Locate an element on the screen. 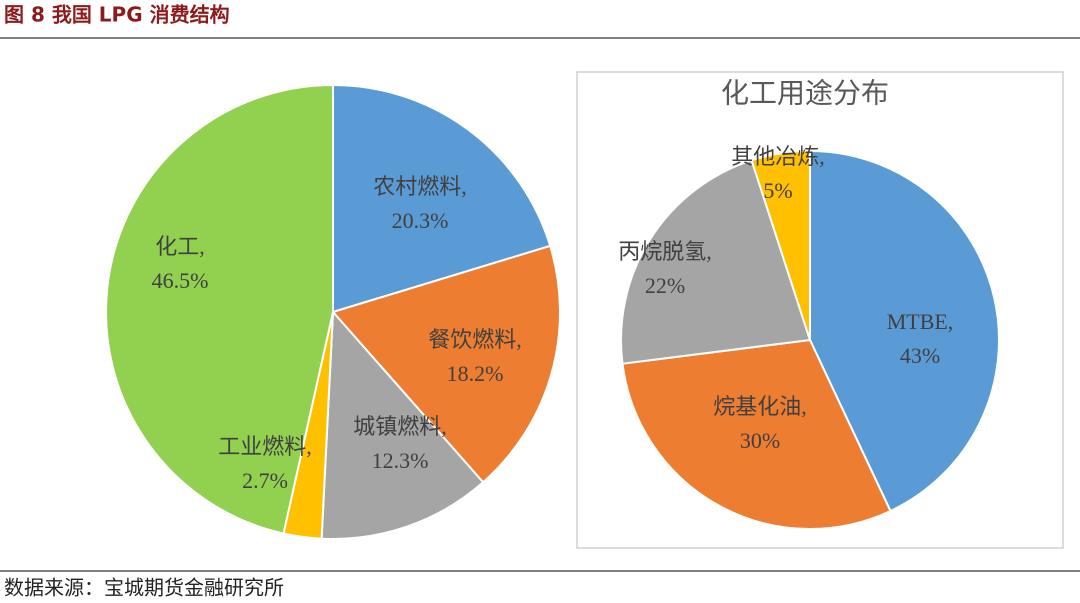 Image resolution: width=1080 pixels, height=603 pixels. inset-title: 化工用途分布 is located at coordinates (805, 93).